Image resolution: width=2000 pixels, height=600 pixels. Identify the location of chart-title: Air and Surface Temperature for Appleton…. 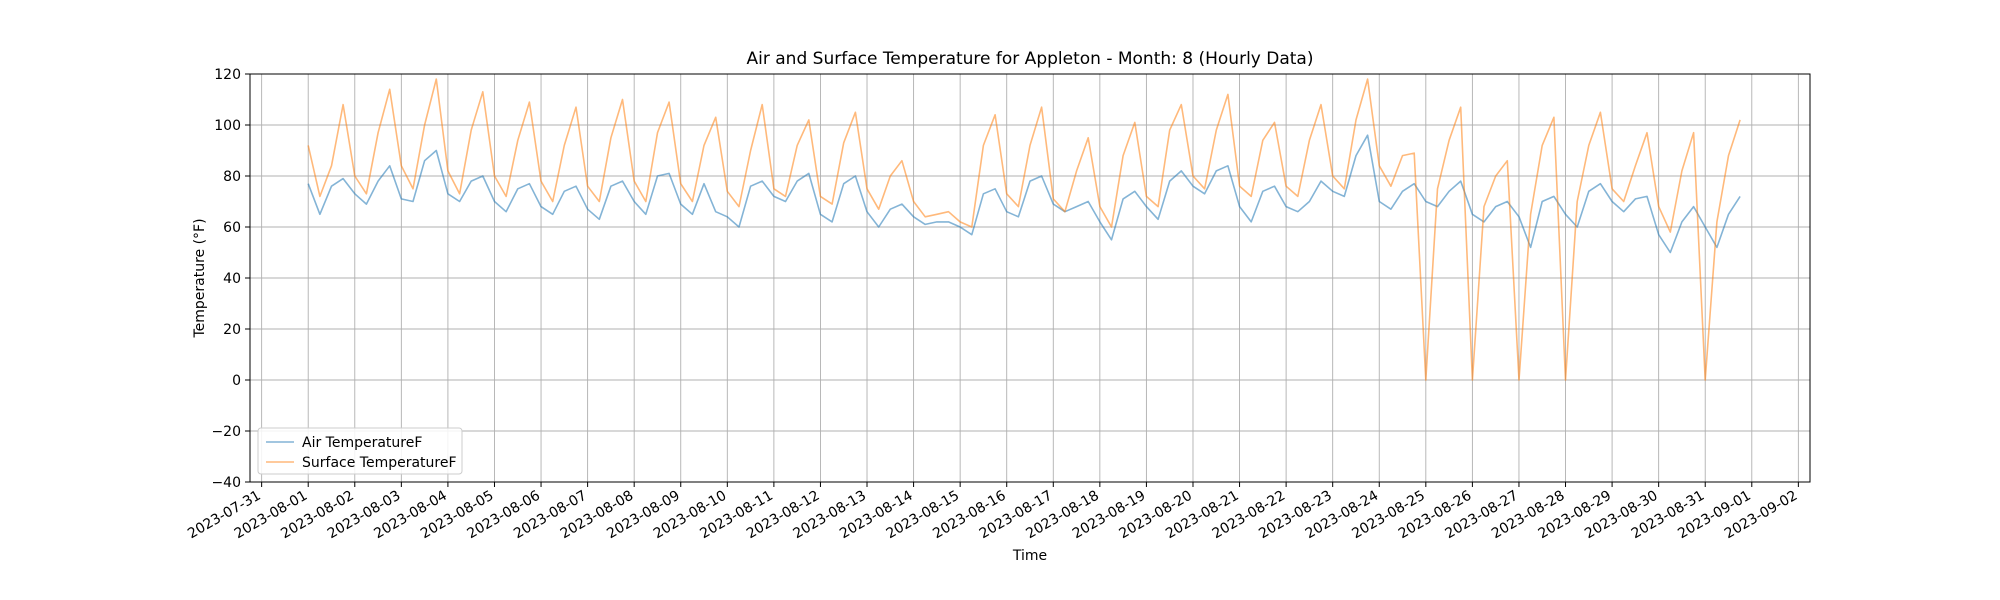
(1030, 59).